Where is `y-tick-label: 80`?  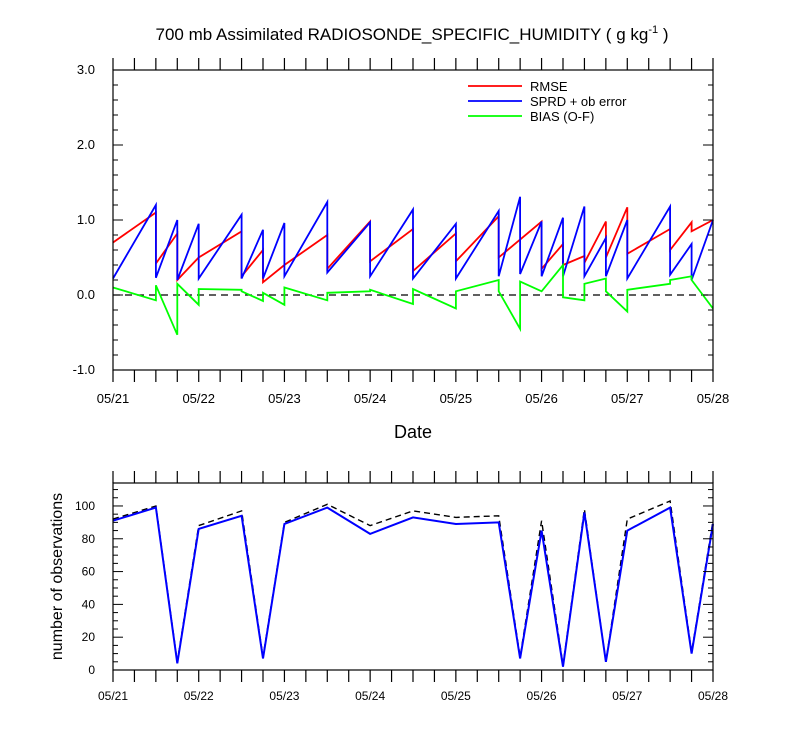
y-tick-label: 80 is located at coordinates (89, 539).